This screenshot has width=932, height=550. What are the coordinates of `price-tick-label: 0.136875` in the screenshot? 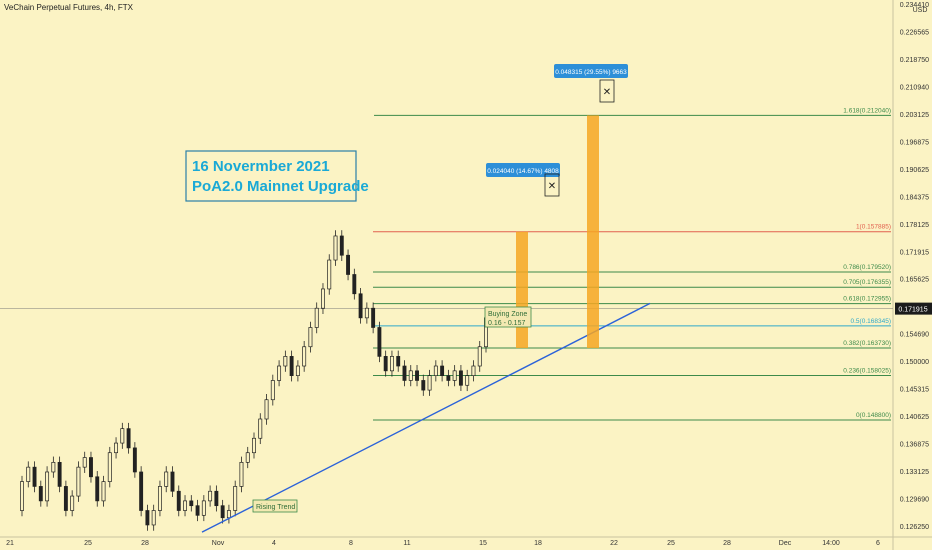 It's located at (914, 445).